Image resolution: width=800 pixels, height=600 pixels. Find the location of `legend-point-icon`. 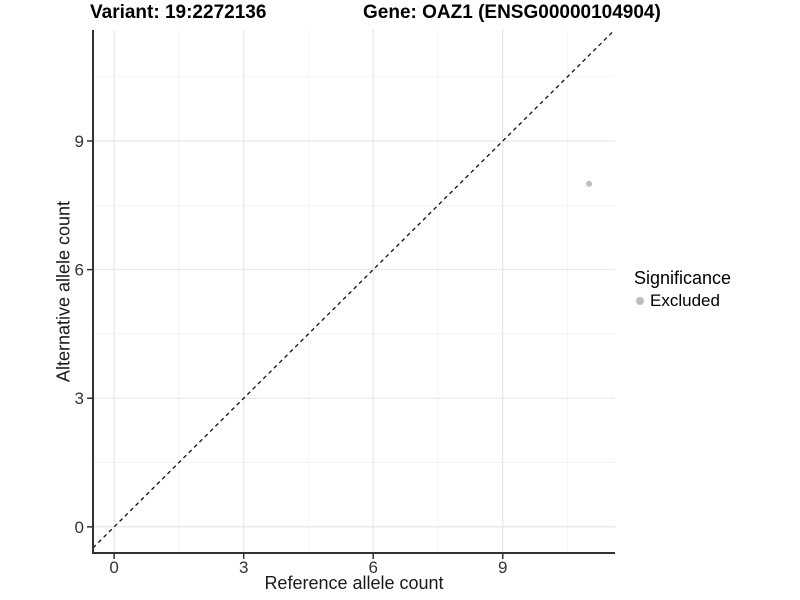

legend-point-icon is located at coordinates (640, 301).